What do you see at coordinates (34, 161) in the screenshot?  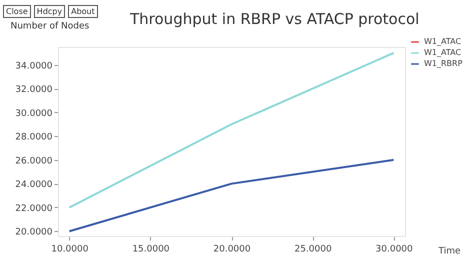 I see `y-tick-label: 26.0000` at bounding box center [34, 161].